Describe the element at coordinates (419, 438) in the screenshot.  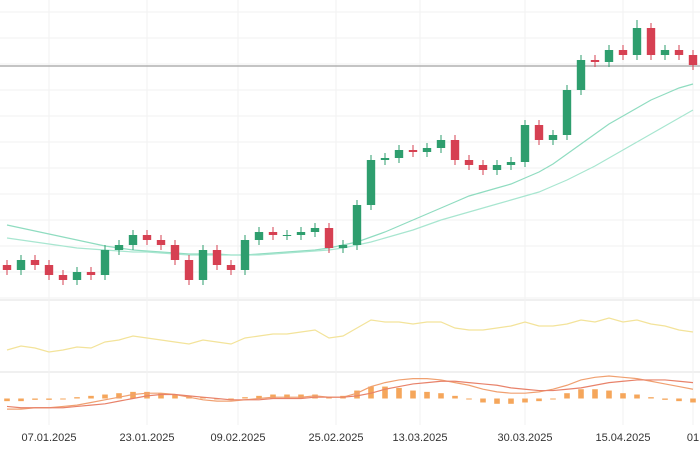
I see `x-tick-label: 13.03.2025` at that location.